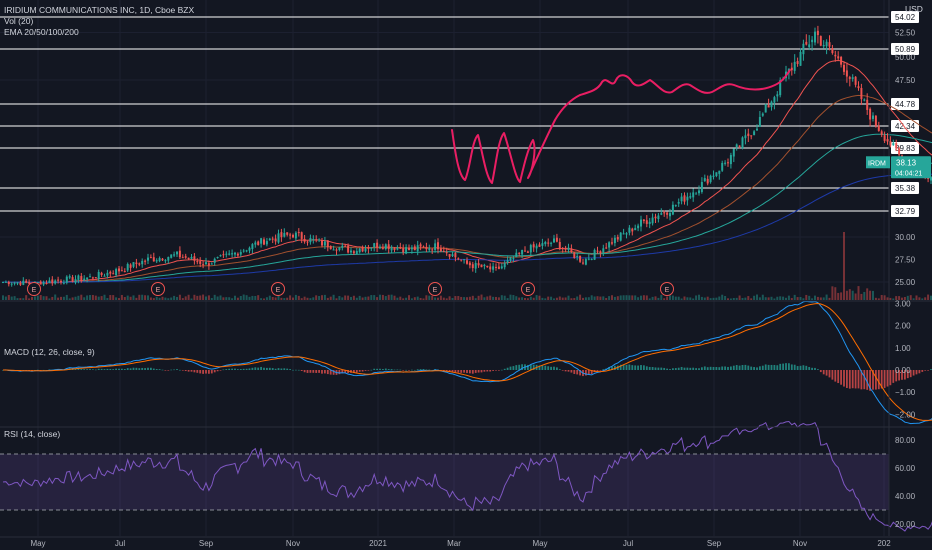 This screenshot has height=550, width=932. I want to click on forecast-drawing, so click(621, 126).